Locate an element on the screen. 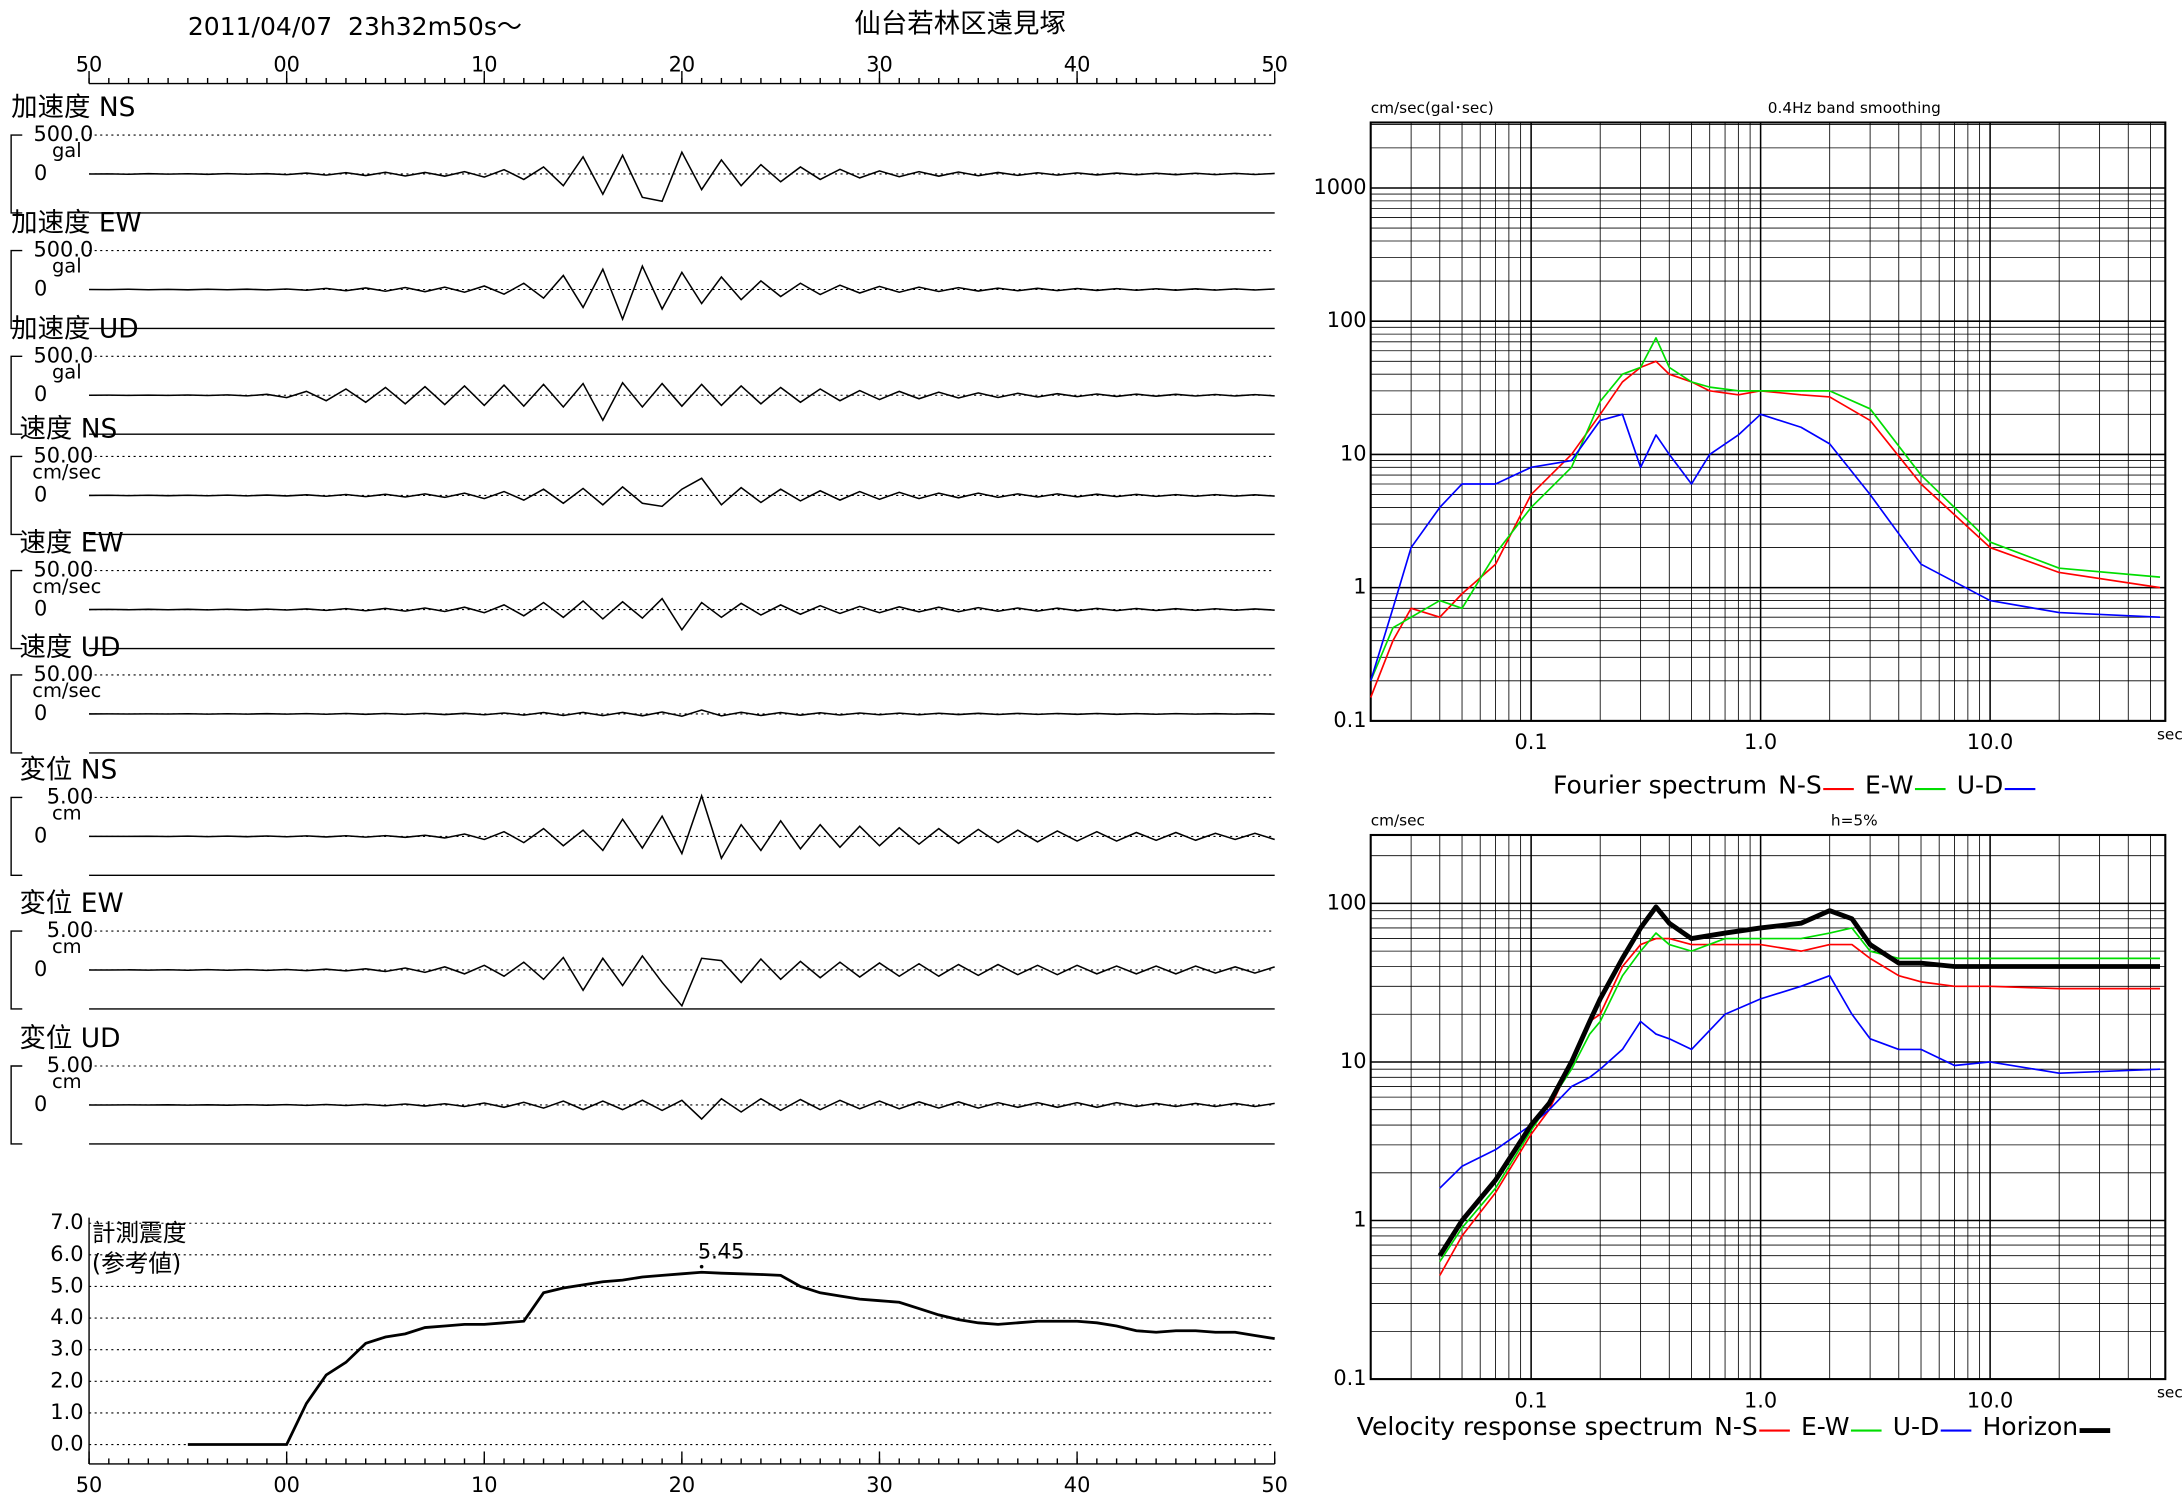 This screenshot has height=1503, width=2182. y-tick-label: 4.0 is located at coordinates (66, 1317).